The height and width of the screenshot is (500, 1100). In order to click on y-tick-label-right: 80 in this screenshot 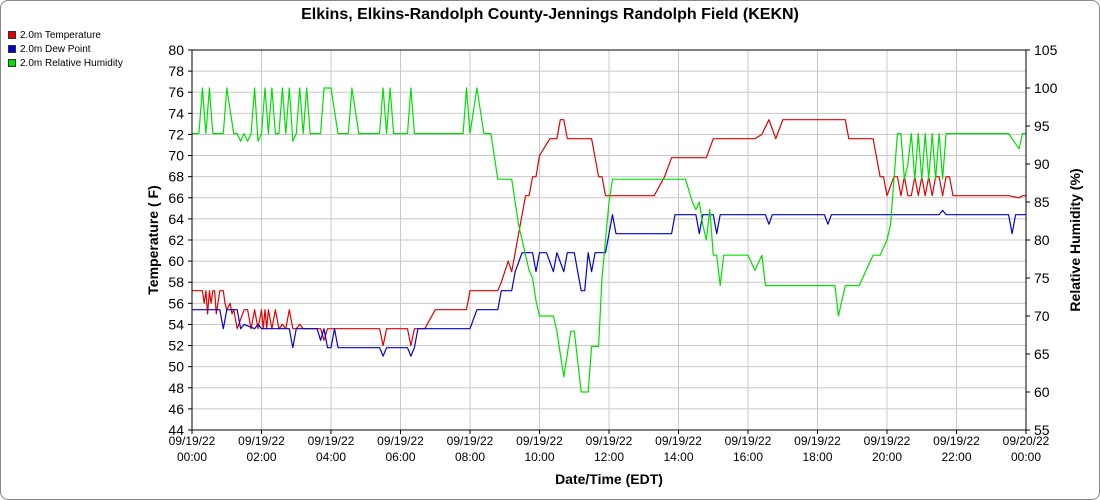, I will do `click(1042, 240)`.